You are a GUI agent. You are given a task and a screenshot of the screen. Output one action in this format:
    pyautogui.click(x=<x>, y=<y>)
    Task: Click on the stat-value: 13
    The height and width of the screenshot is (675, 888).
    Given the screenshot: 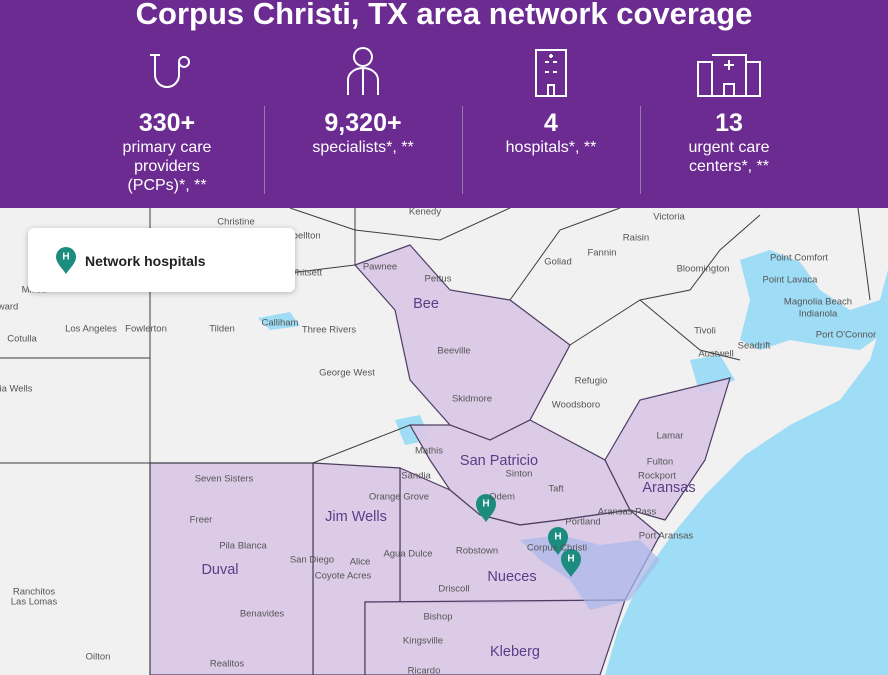 What is the action you would take?
    pyautogui.click(x=729, y=123)
    